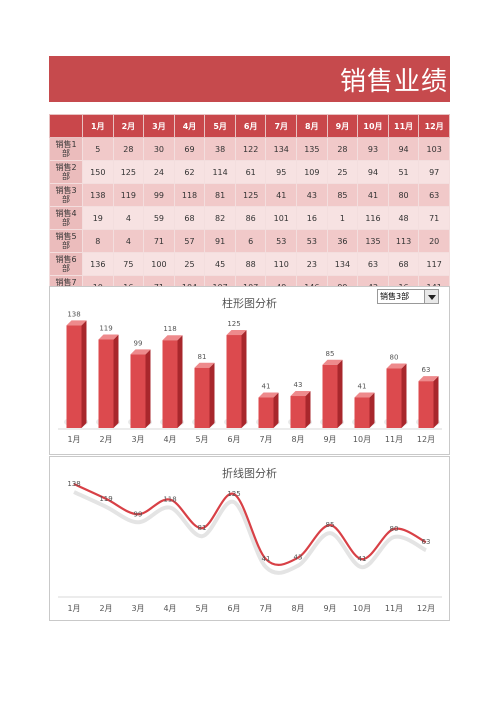 The width and height of the screenshot is (496, 702). What do you see at coordinates (249, 264) in the screenshot?
I see `table-row: 销售6 部 136 75 100 25 45 88 110 23 134 63 68 117` at bounding box center [249, 264].